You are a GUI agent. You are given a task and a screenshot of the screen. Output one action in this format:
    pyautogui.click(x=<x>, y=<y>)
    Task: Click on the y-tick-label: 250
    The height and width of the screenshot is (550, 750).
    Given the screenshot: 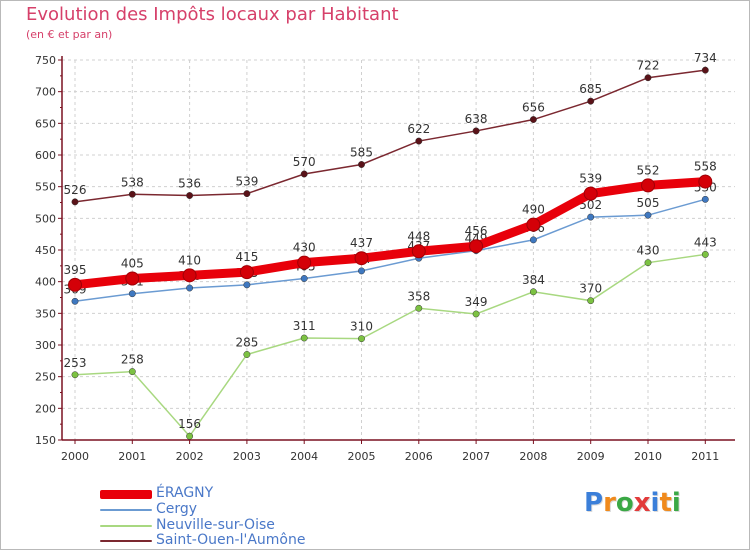 What is the action you would take?
    pyautogui.click(x=45, y=377)
    